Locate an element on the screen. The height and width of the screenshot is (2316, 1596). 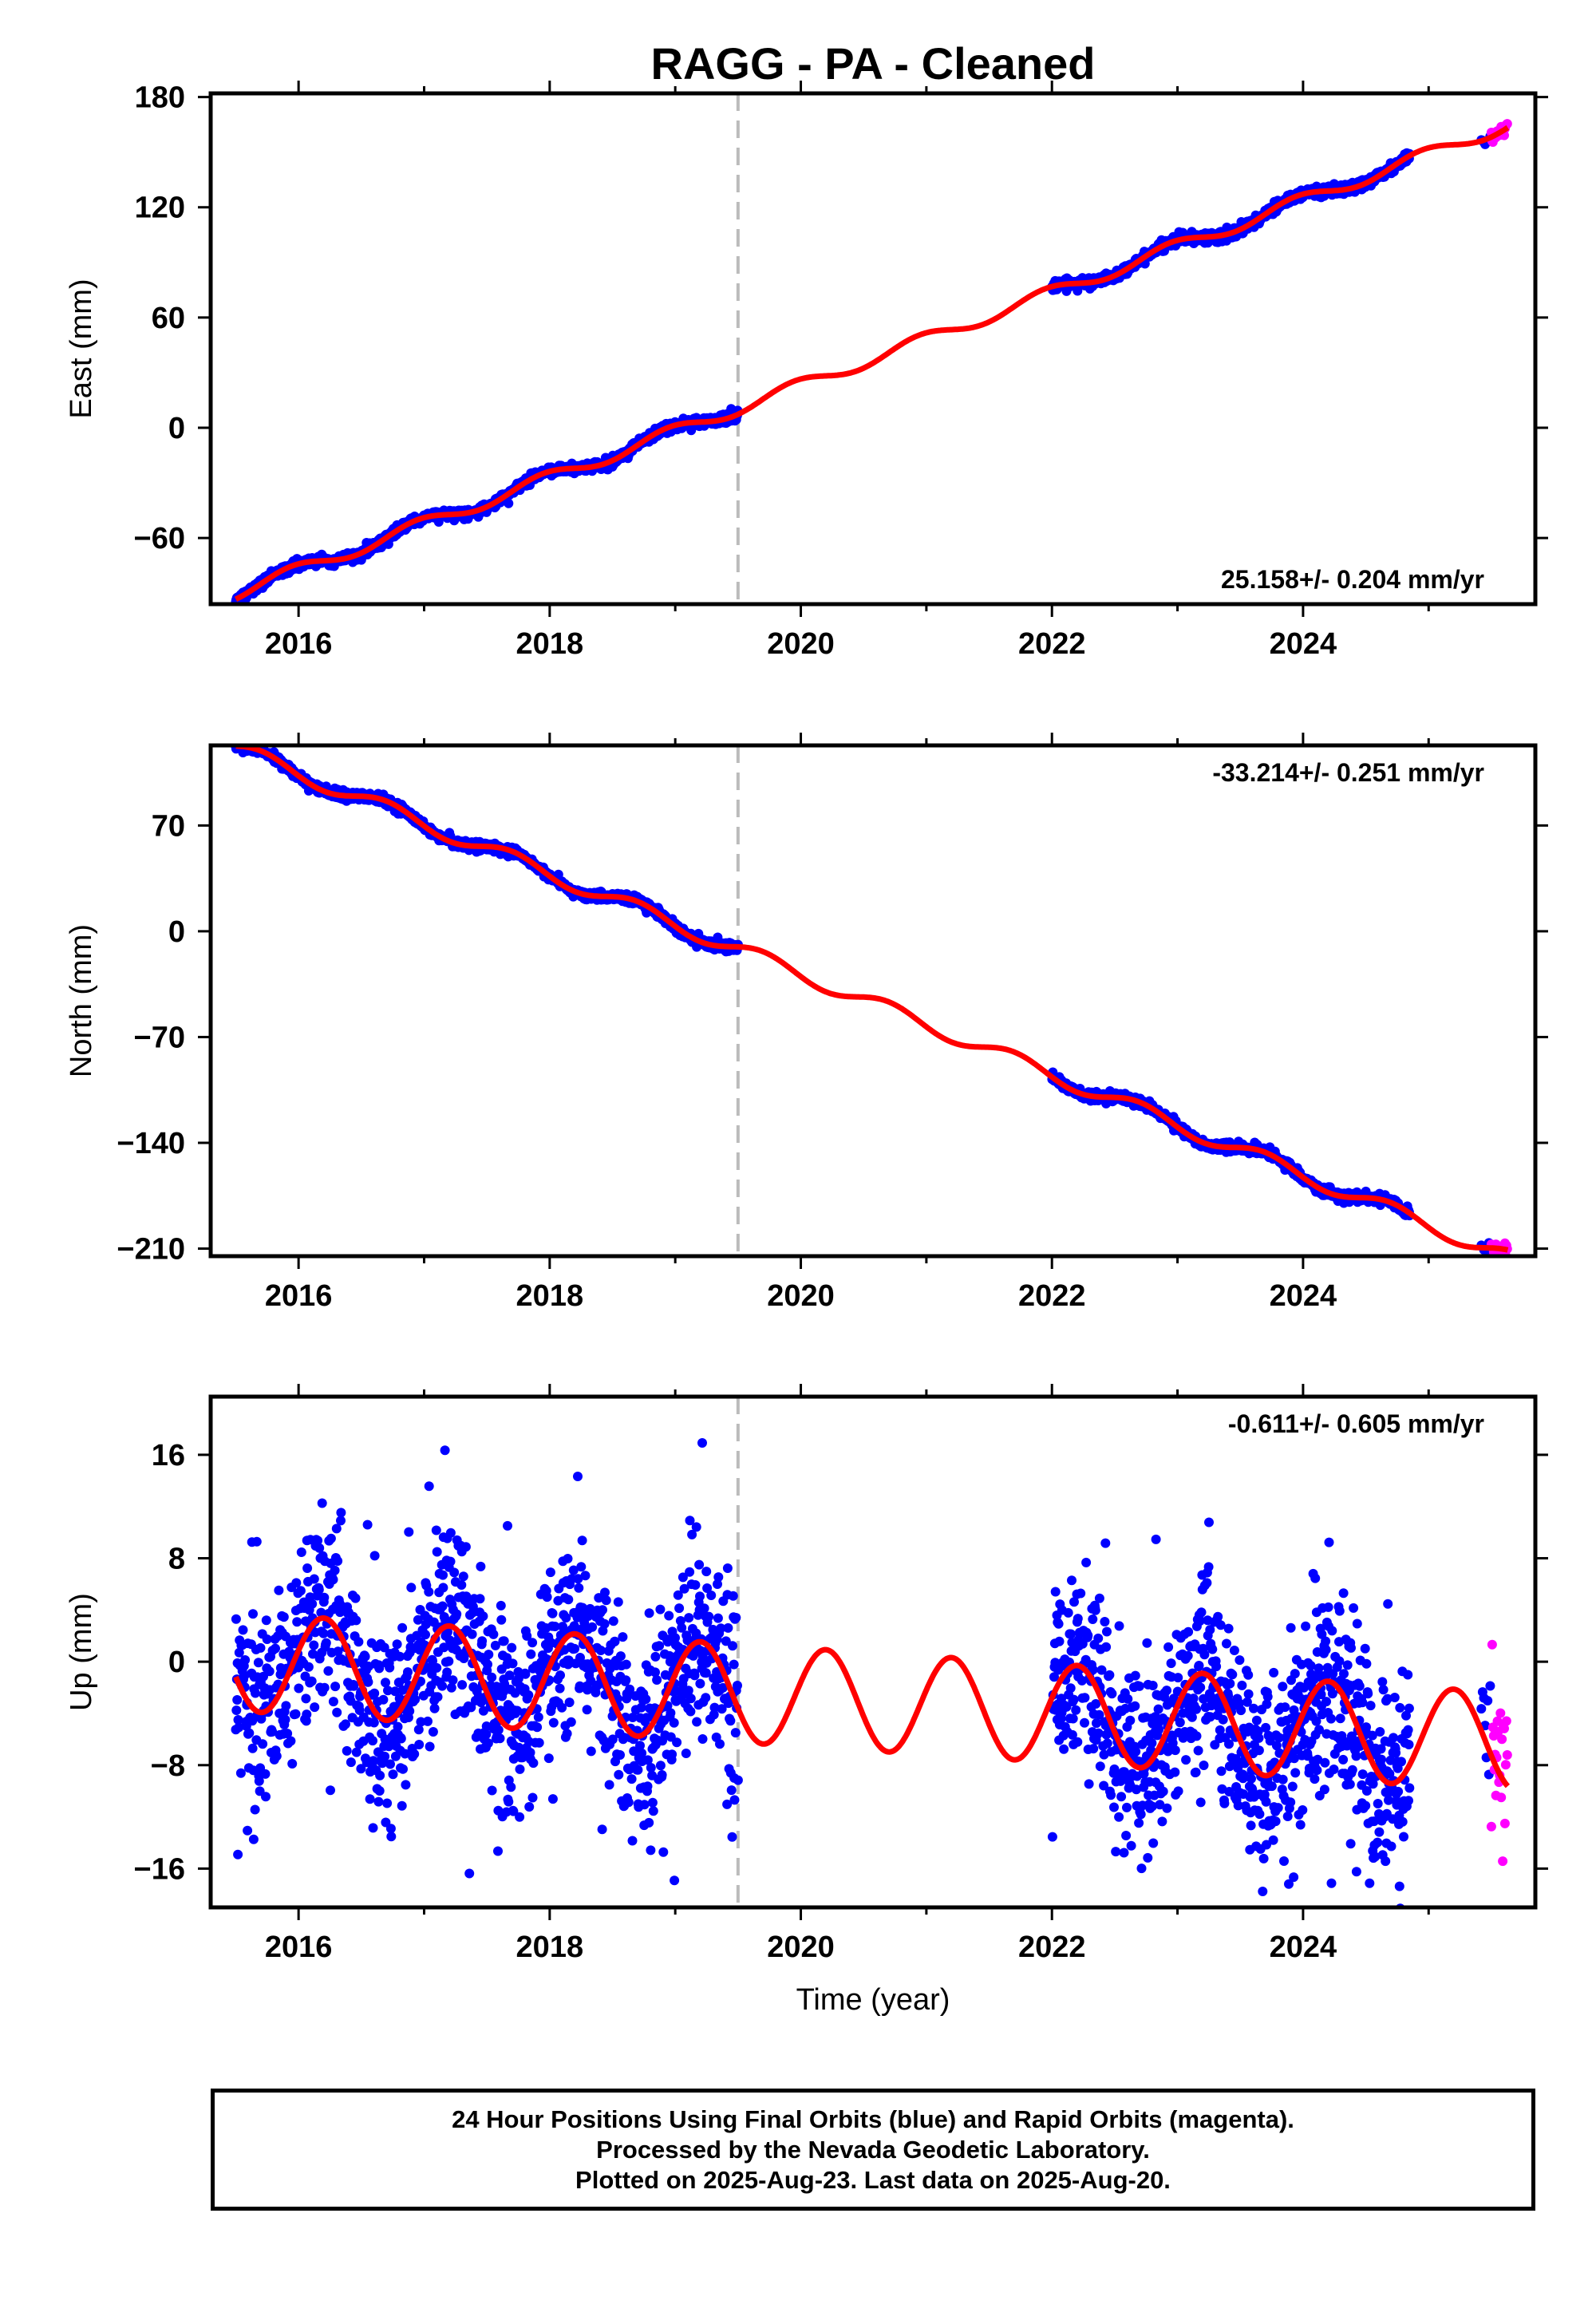
chart-title: RAGG - PA - Cleaned is located at coordinates (873, 63).